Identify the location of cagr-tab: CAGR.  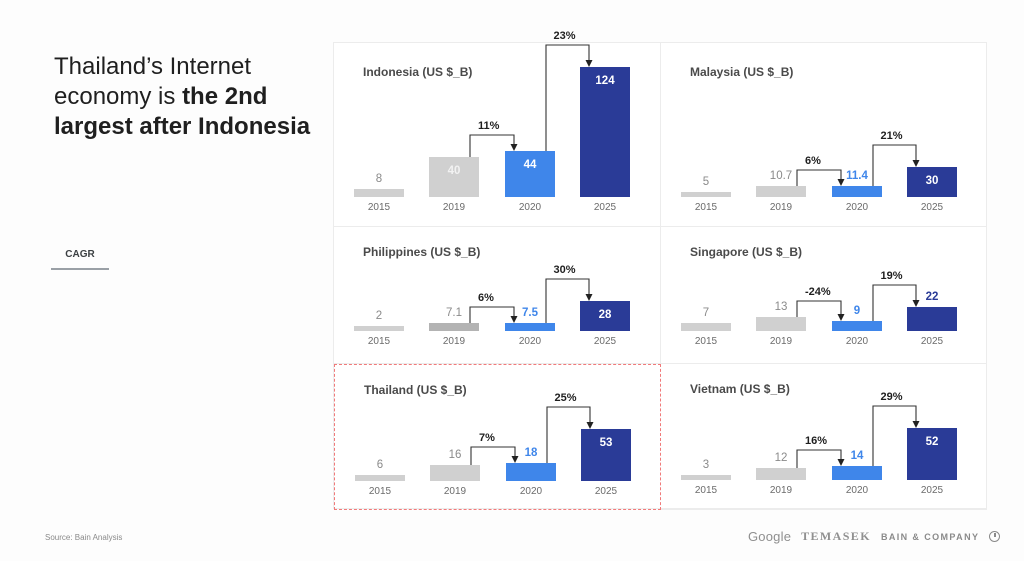
(80, 257).